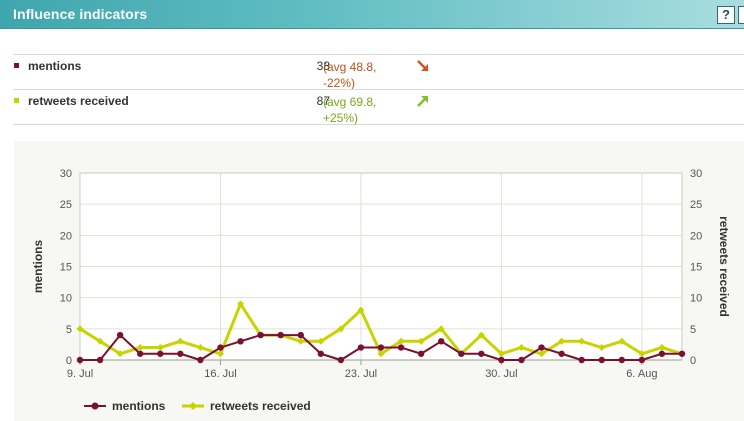  I want to click on y-tick-label-left: 5, so click(69, 330).